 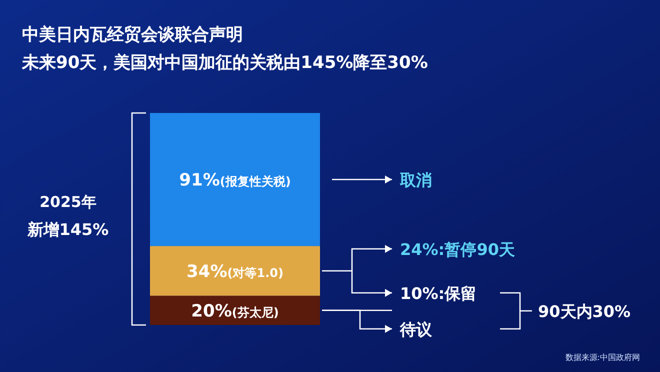 I want to click on text: 2025年, so click(x=68, y=202).